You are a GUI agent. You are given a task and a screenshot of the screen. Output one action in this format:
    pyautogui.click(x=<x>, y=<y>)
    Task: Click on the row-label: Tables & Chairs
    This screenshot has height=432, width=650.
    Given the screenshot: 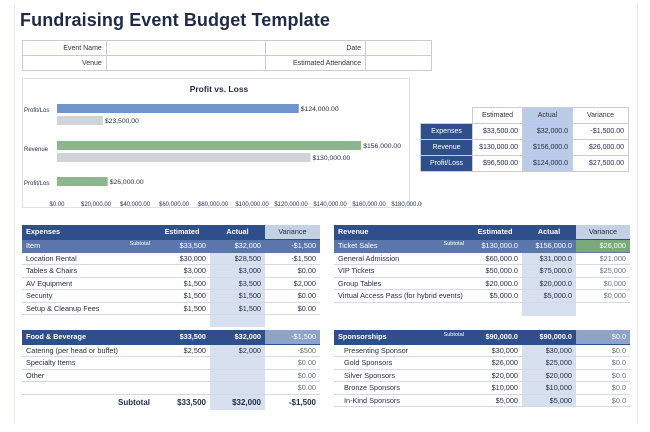 What is the action you would take?
    pyautogui.click(x=88, y=271)
    